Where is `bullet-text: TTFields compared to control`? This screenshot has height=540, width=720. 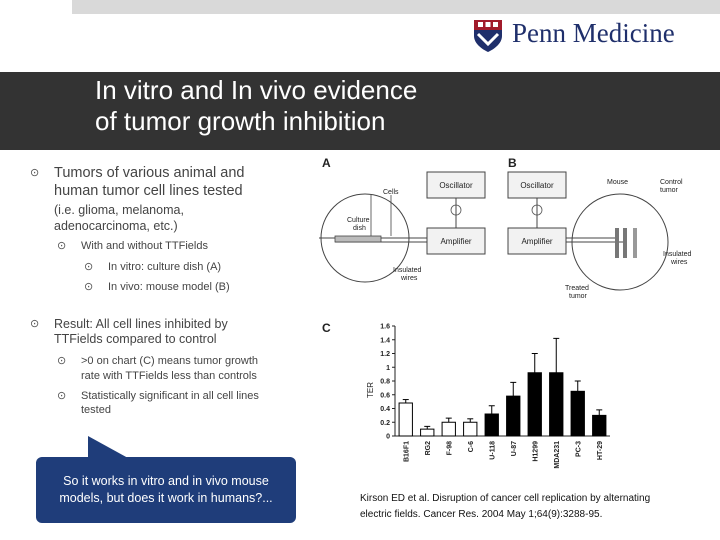 bullet-text: TTFields compared to control is located at coordinates (135, 339).